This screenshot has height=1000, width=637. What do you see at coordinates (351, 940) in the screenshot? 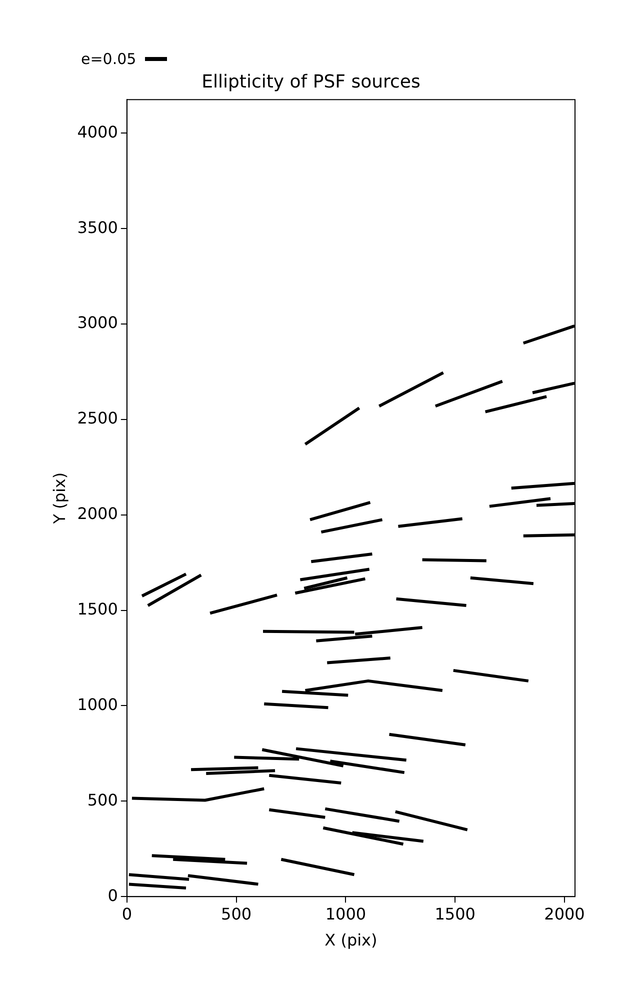
I see `x-axis-title: X (pix)` at bounding box center [351, 940].